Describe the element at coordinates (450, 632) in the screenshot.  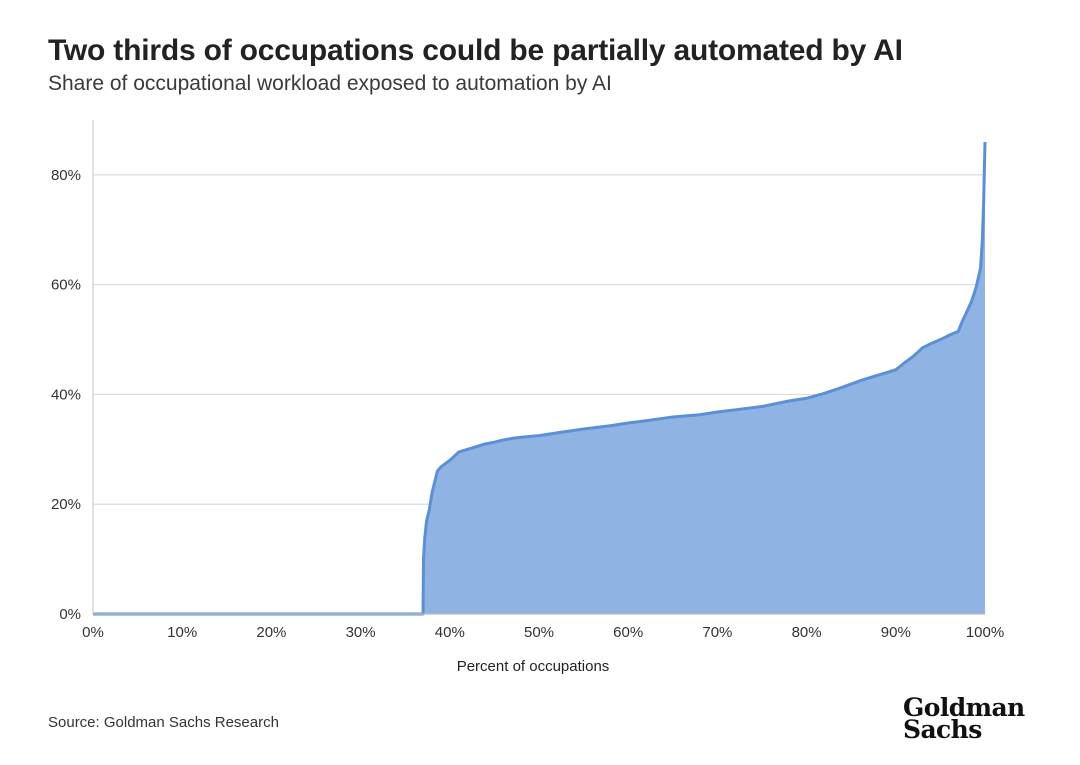
I see `x-tick-label: 40%` at that location.